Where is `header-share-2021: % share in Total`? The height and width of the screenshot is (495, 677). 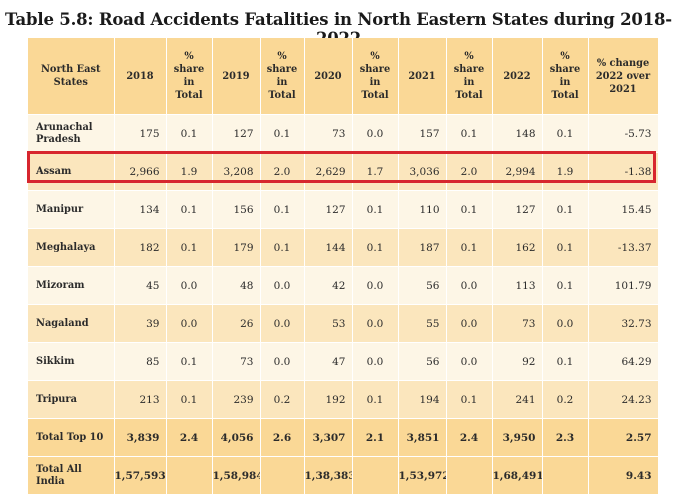 header-share-2021: % share in Total is located at coordinates (469, 76).